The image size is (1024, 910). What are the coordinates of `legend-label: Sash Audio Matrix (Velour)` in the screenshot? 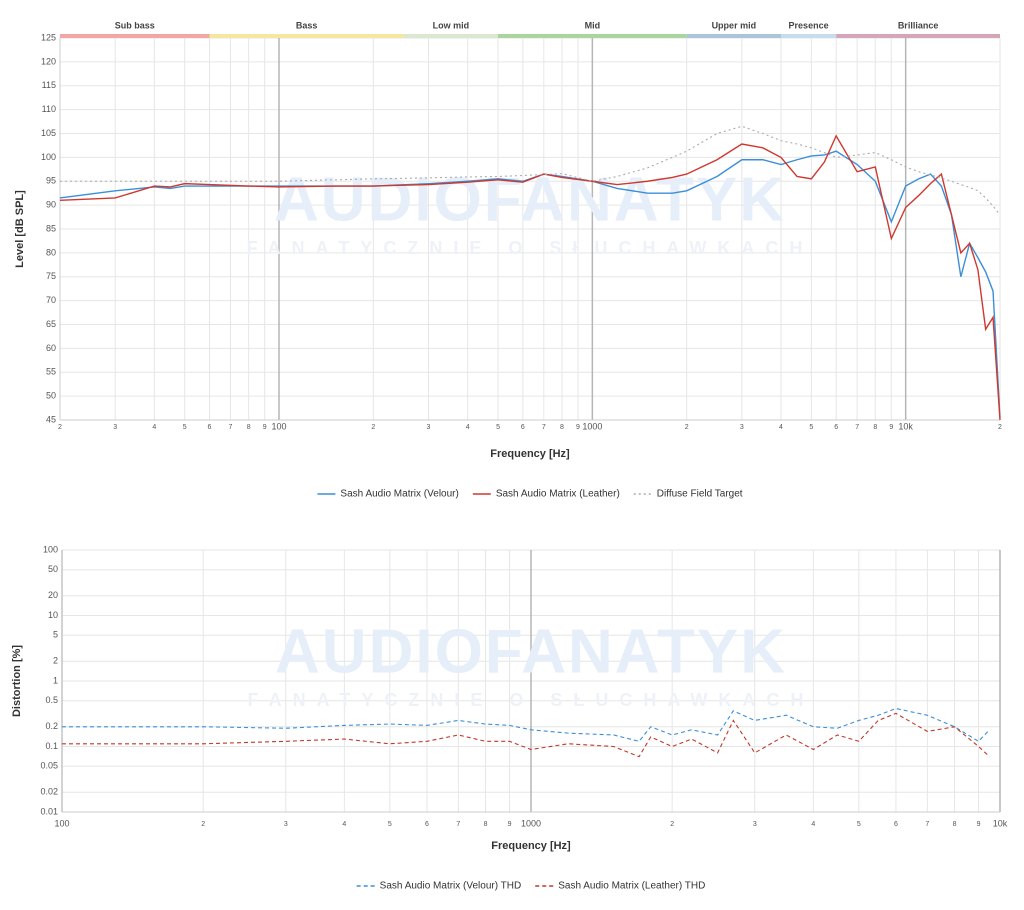 It's located at (399, 494).